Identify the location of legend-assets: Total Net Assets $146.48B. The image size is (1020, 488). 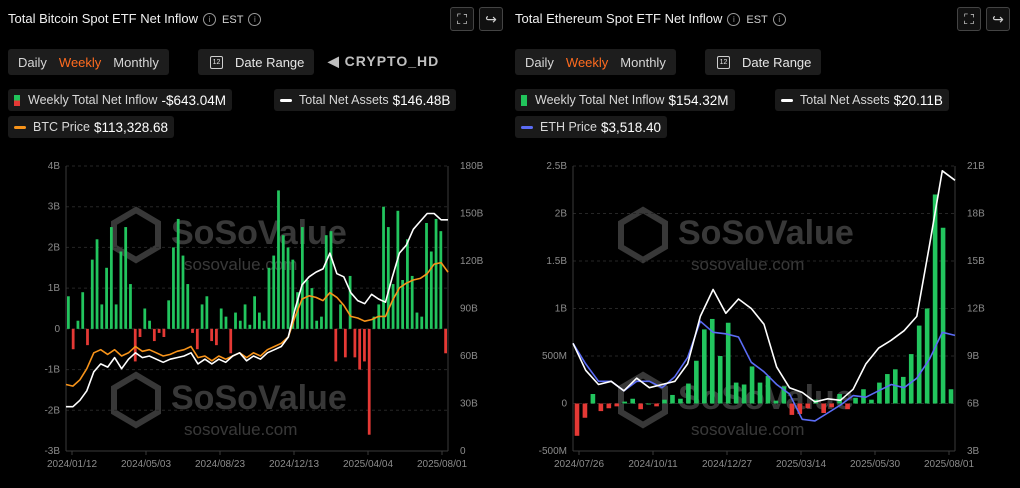
(365, 100).